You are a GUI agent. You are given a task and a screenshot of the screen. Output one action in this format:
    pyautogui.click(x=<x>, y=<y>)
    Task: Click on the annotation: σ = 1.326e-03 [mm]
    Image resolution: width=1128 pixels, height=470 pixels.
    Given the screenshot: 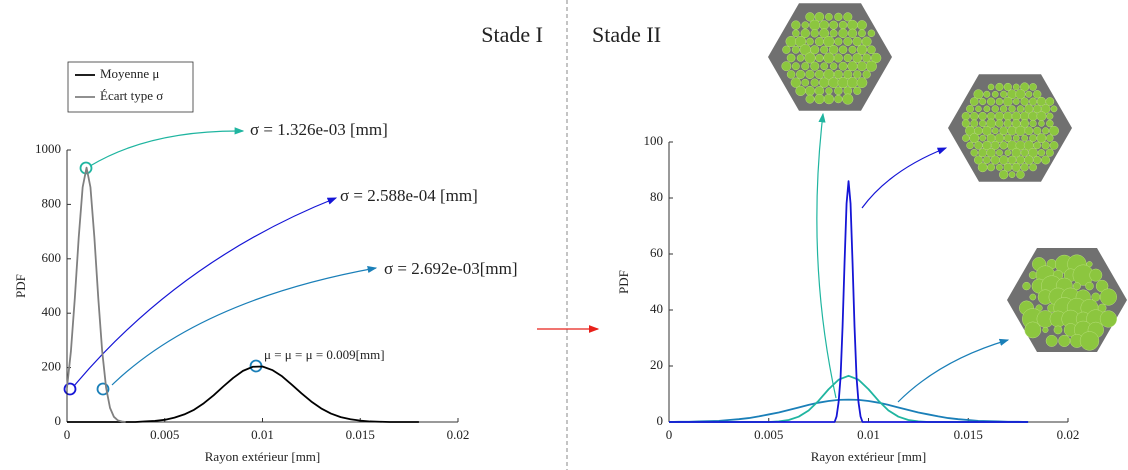 What is the action you would take?
    pyautogui.click(x=319, y=129)
    